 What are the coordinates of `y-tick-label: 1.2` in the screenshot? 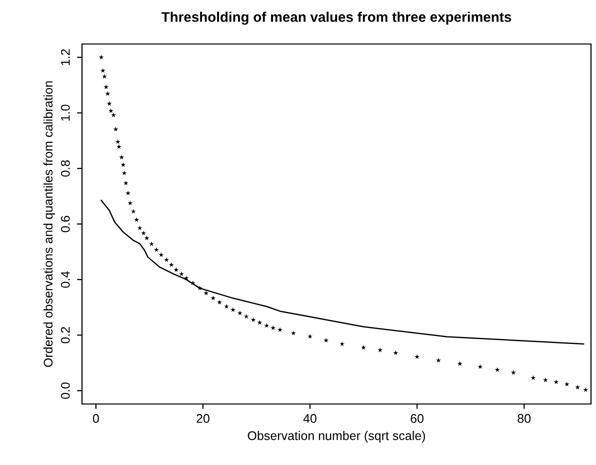 It's located at (65, 57).